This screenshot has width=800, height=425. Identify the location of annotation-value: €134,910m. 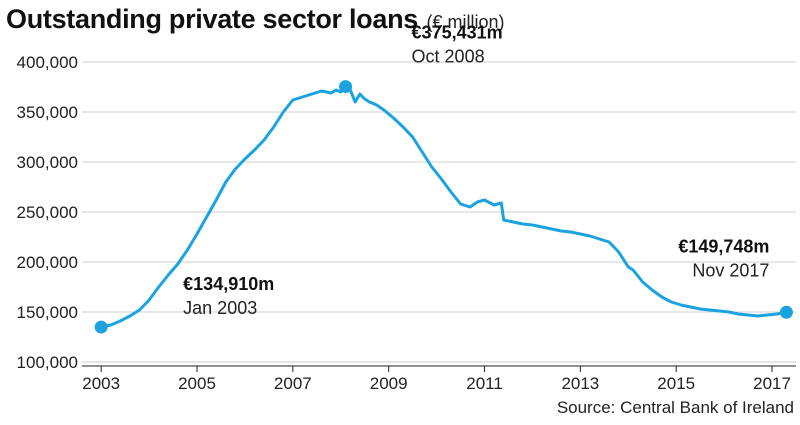
(228, 284).